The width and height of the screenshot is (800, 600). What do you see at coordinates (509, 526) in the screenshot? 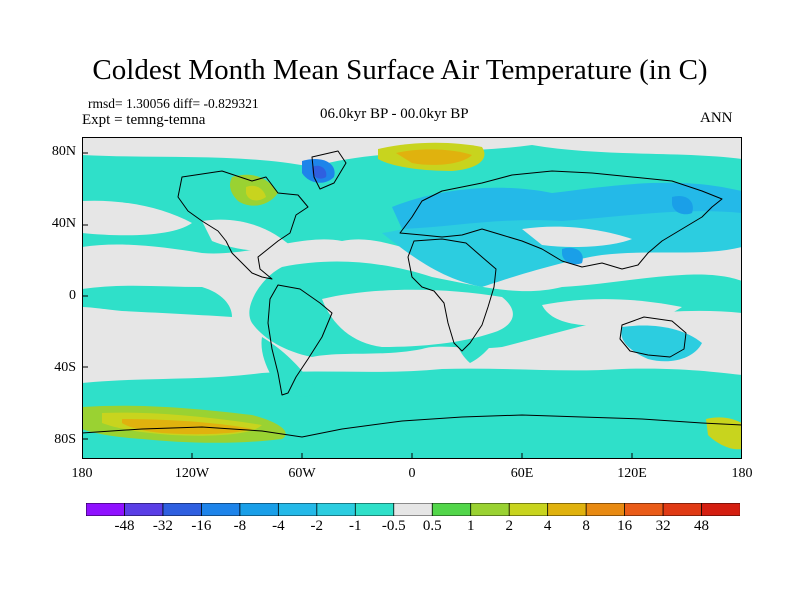
I see `colorbar-label: 2` at bounding box center [509, 526].